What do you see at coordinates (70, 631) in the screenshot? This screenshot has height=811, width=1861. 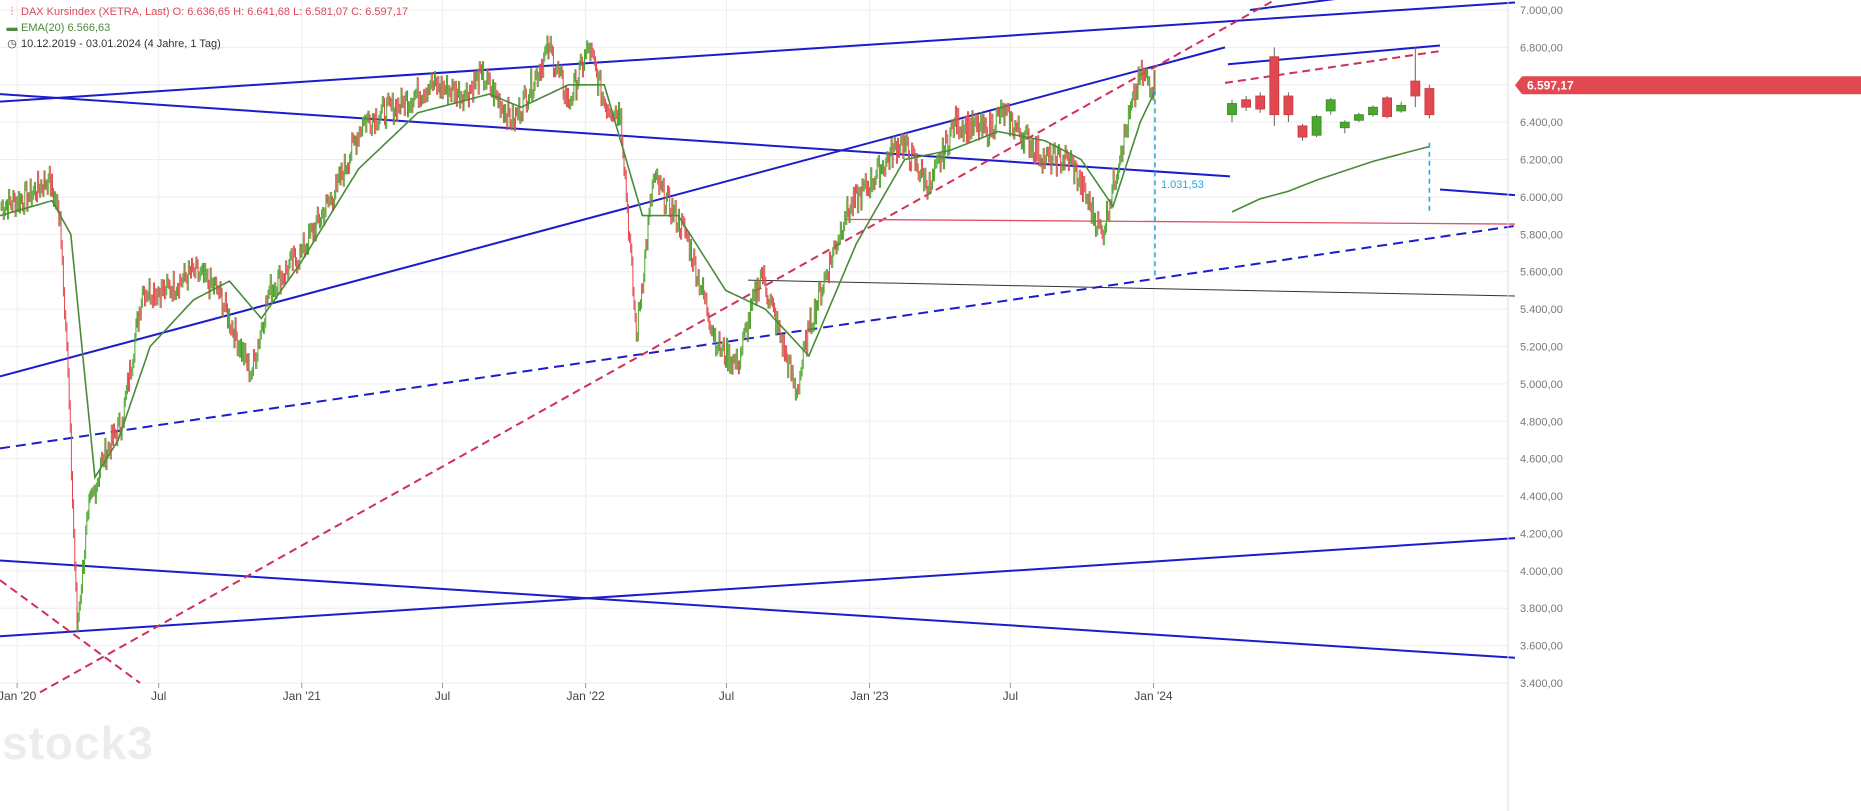 I see `dashed-red-lower-trendline` at bounding box center [70, 631].